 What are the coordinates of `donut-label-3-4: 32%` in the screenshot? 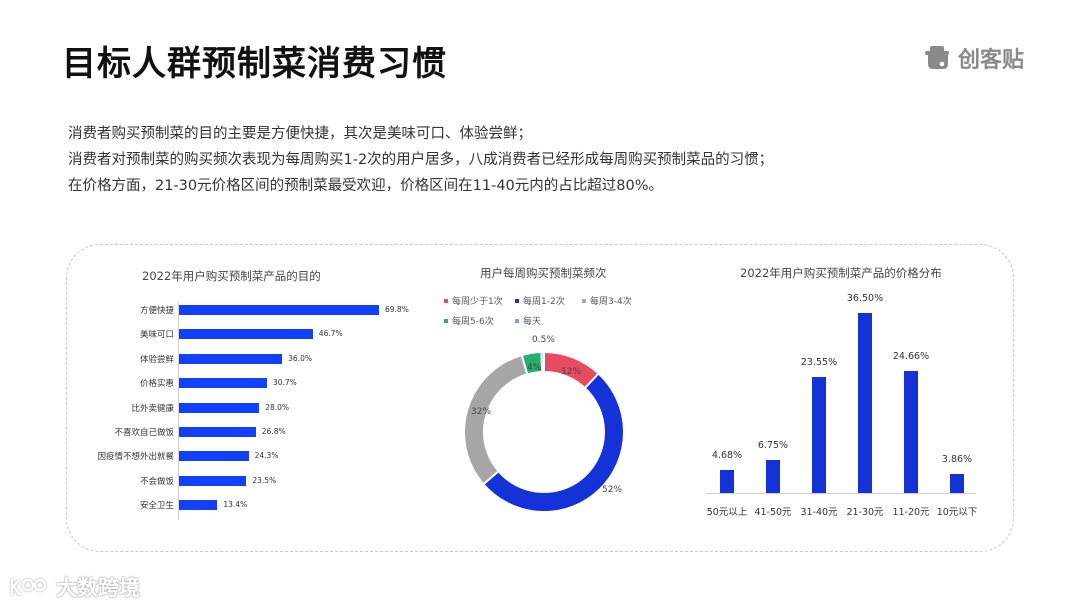 It's located at (481, 412).